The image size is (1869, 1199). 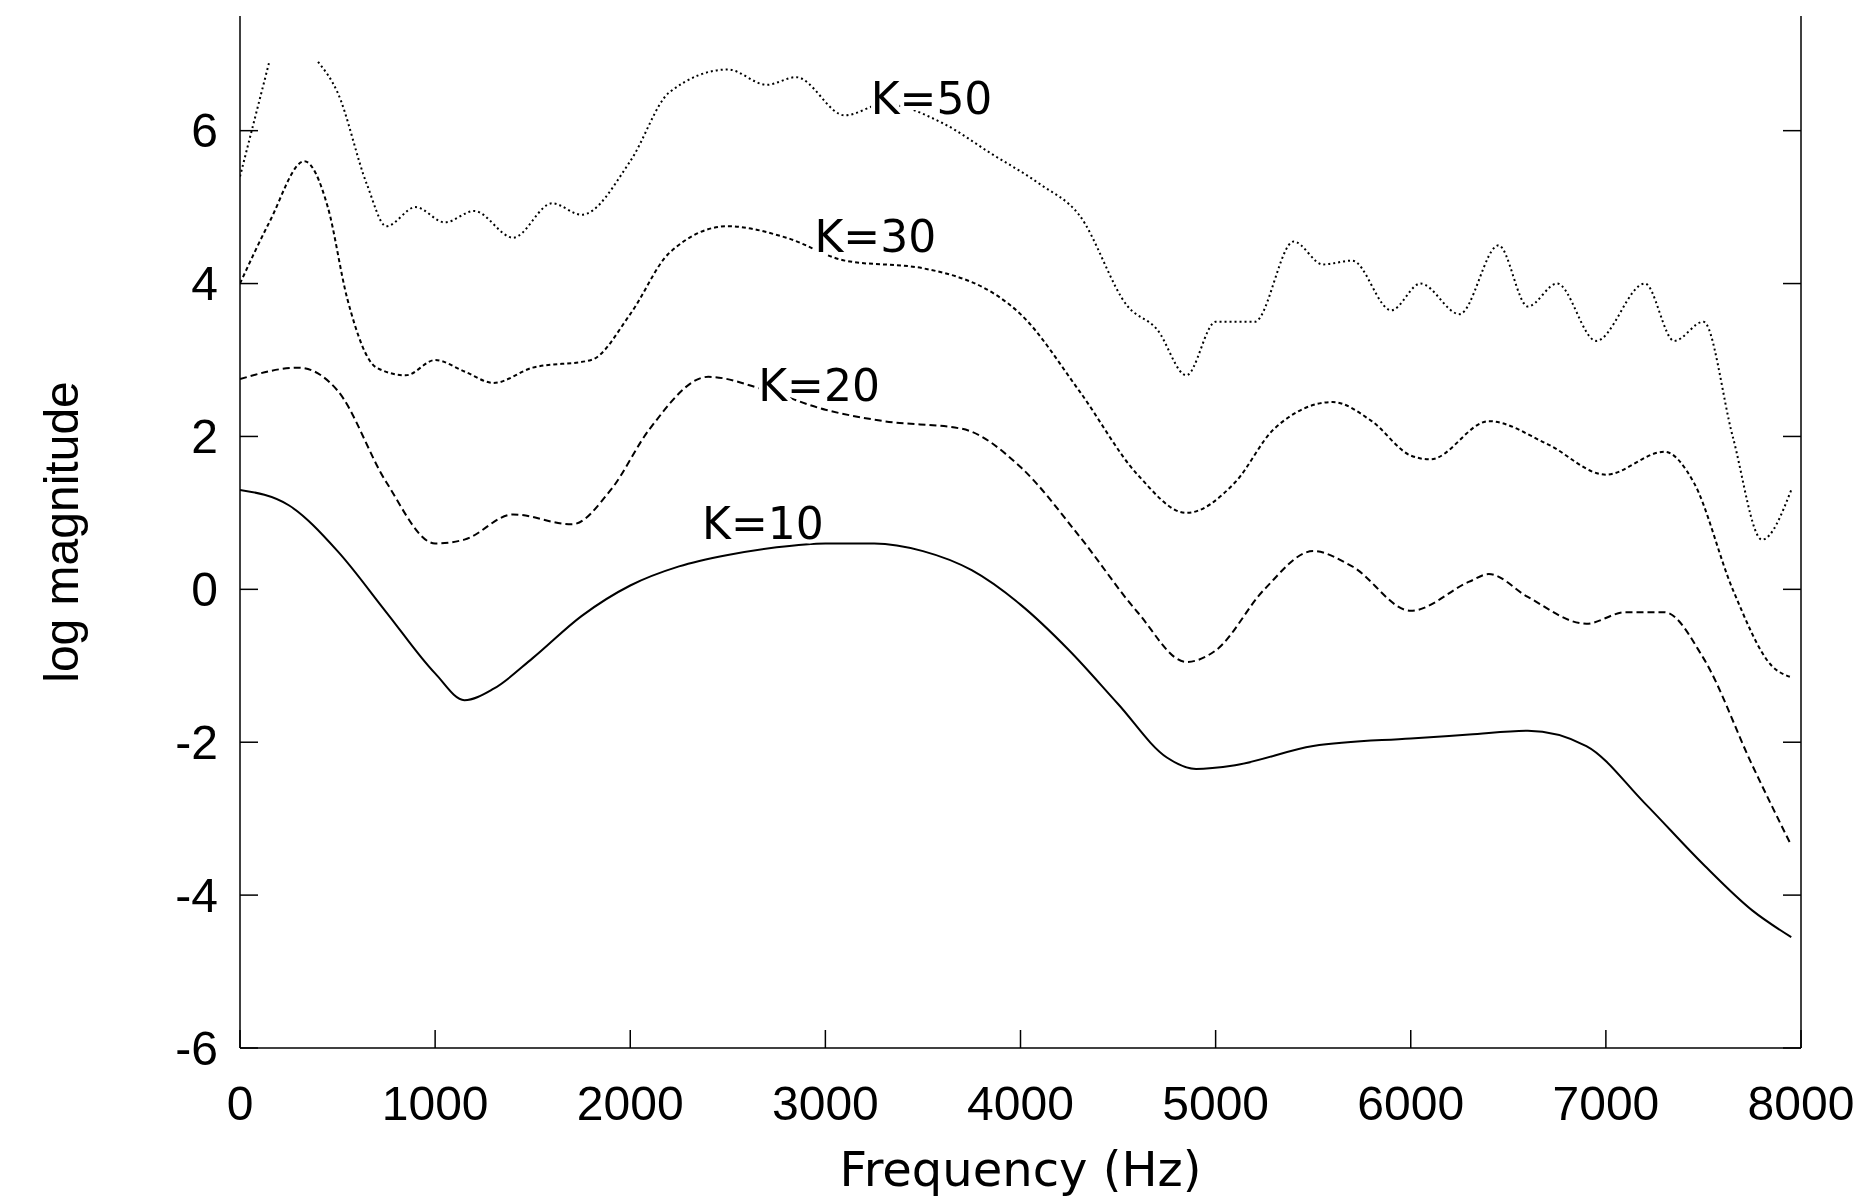 I want to click on y-tick-label: -4, so click(x=196, y=895).